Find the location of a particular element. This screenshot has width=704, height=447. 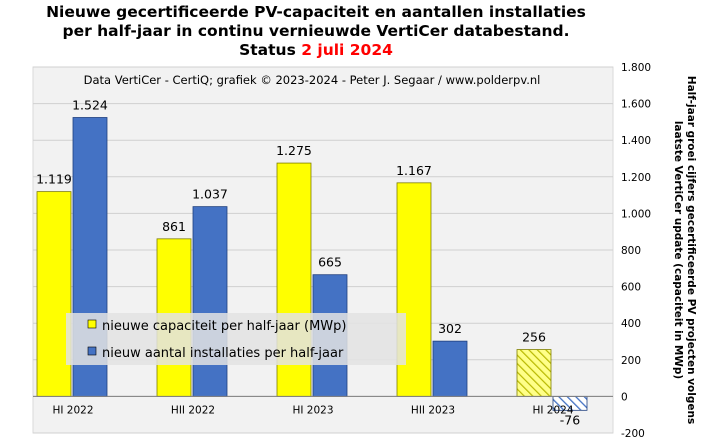

legend-box is located at coordinates (236, 339).